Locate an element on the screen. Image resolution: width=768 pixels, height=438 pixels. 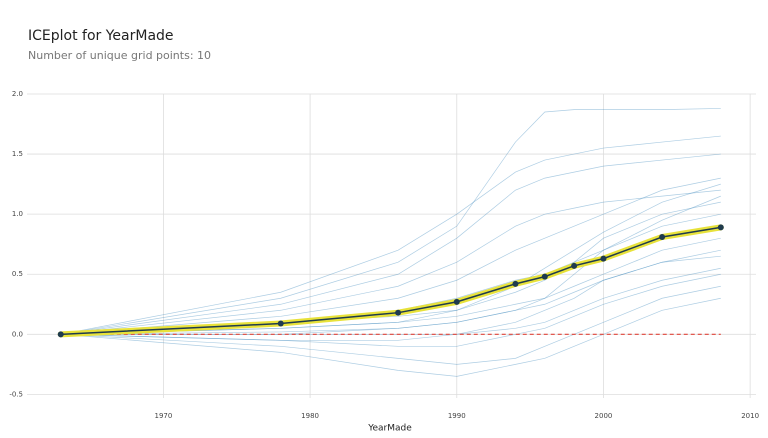
y-tick-label: 2.0 is located at coordinates (17, 94).